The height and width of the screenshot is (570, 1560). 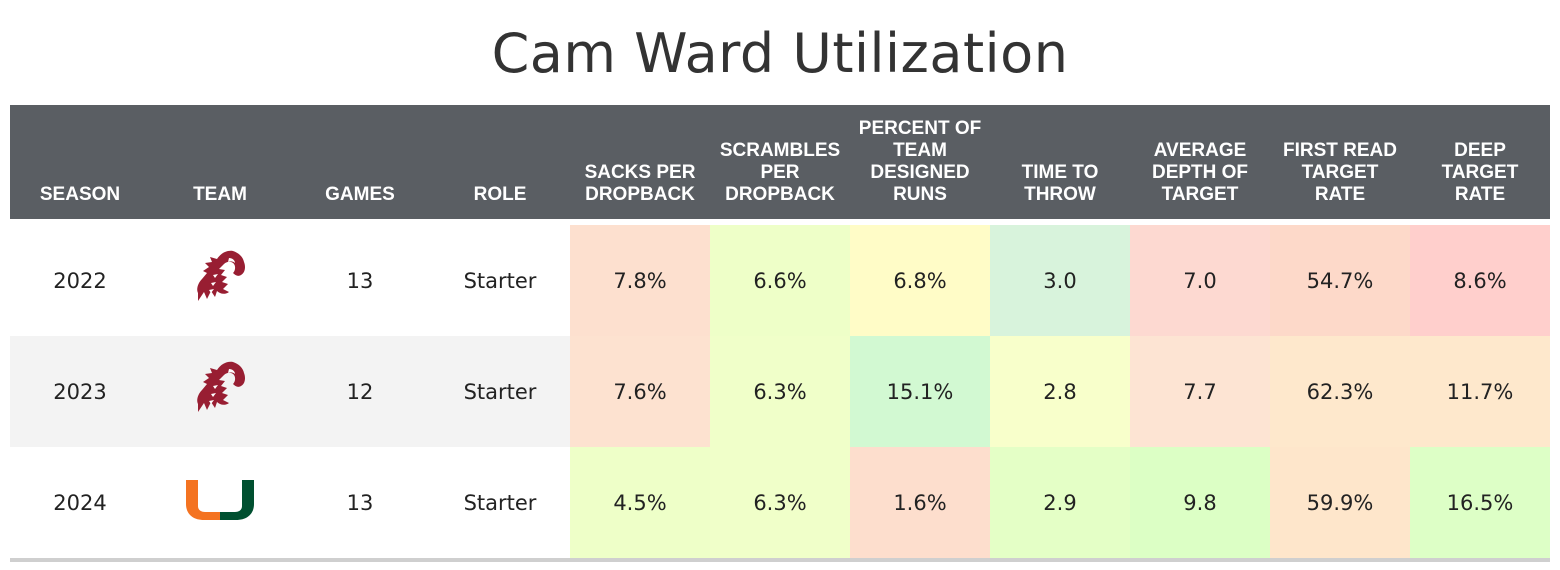 What do you see at coordinates (920, 391) in the screenshot?
I see `designed-runs-cell: 15.1%` at bounding box center [920, 391].